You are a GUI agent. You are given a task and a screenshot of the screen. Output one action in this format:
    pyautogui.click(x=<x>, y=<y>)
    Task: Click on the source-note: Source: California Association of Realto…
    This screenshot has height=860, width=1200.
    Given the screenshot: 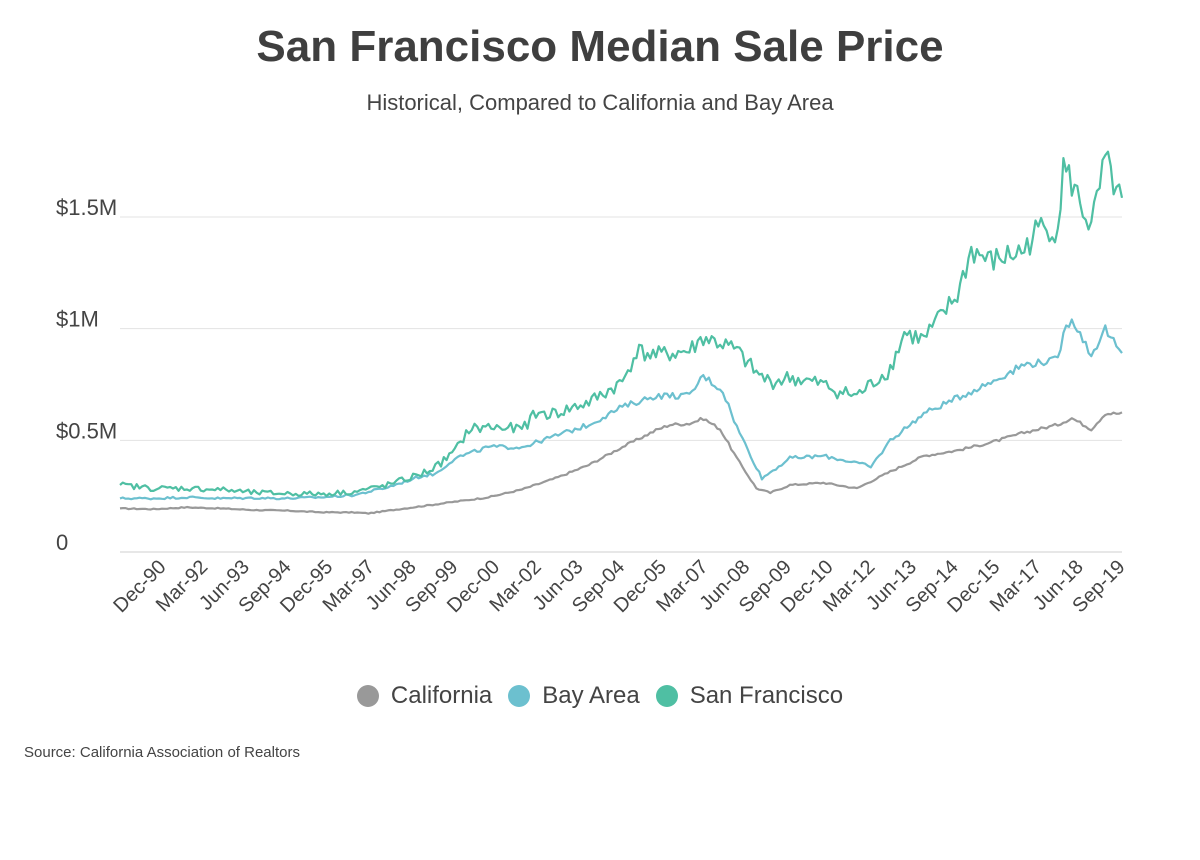 What is the action you would take?
    pyautogui.click(x=162, y=752)
    